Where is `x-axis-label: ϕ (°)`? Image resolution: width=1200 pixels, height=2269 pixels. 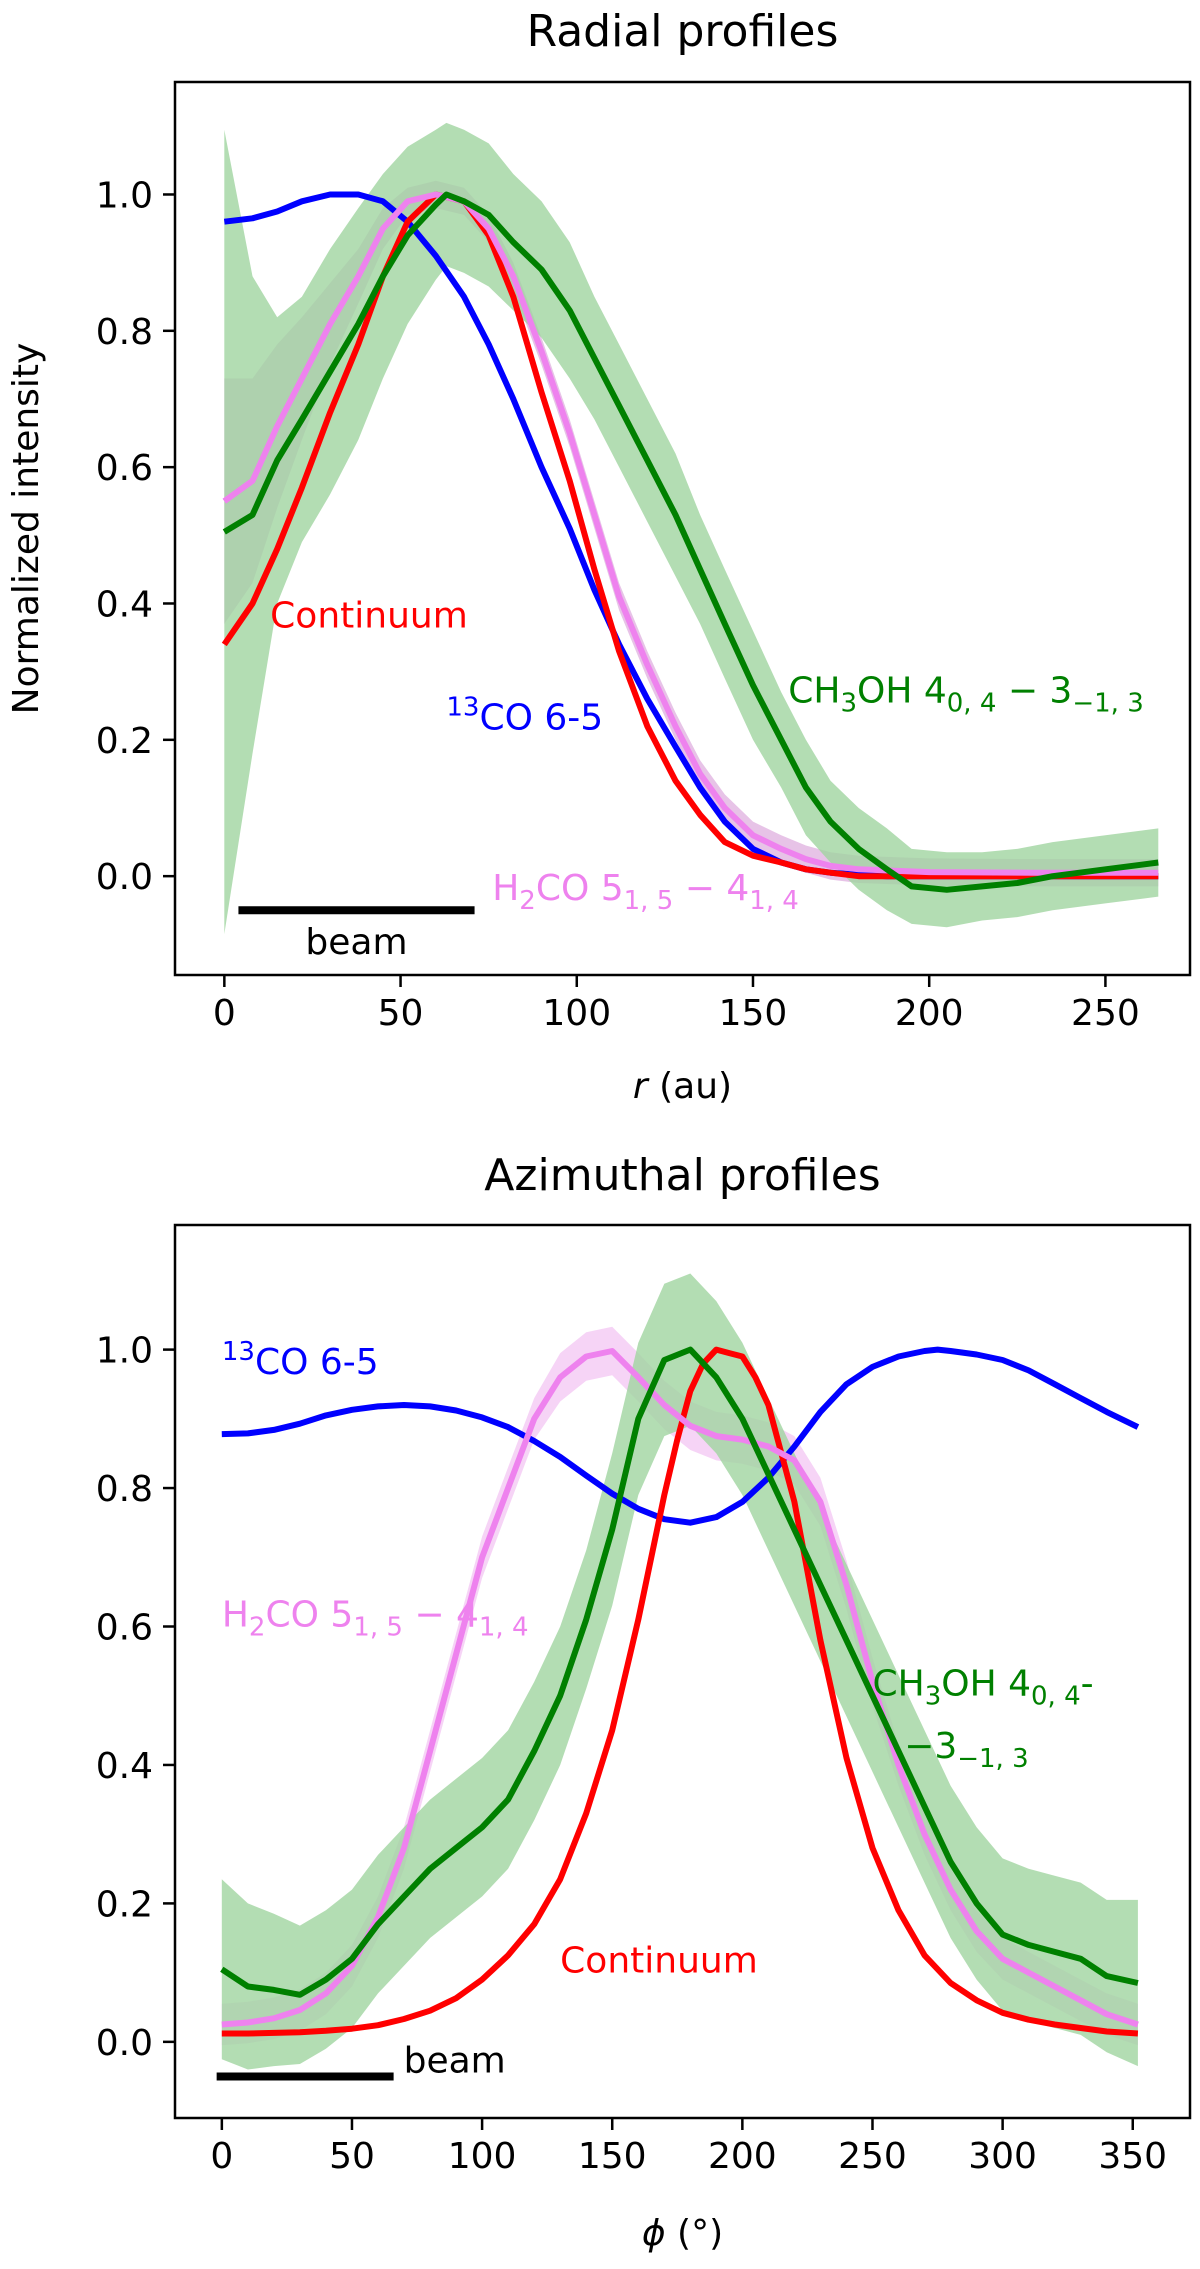
x-axis-label: ϕ (°) is located at coordinates (682, 2233).